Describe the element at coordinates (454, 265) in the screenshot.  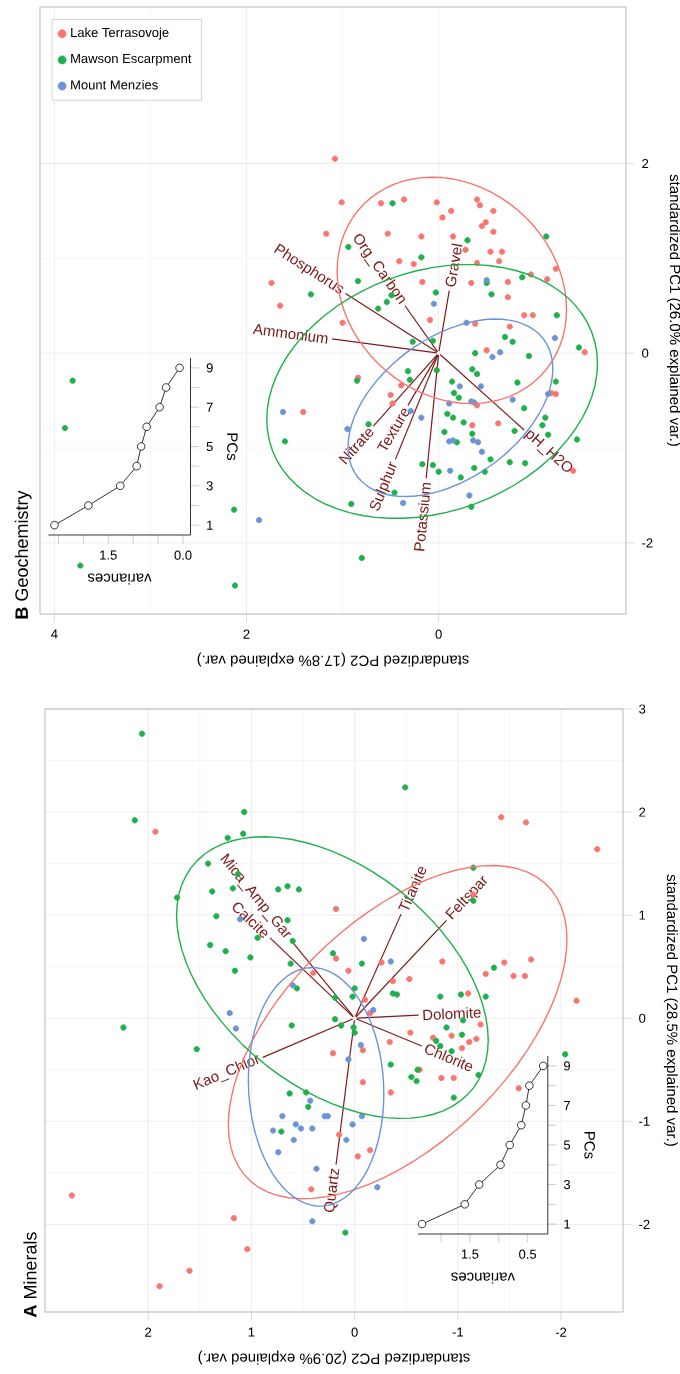
I see `text: Gravel` at that location.